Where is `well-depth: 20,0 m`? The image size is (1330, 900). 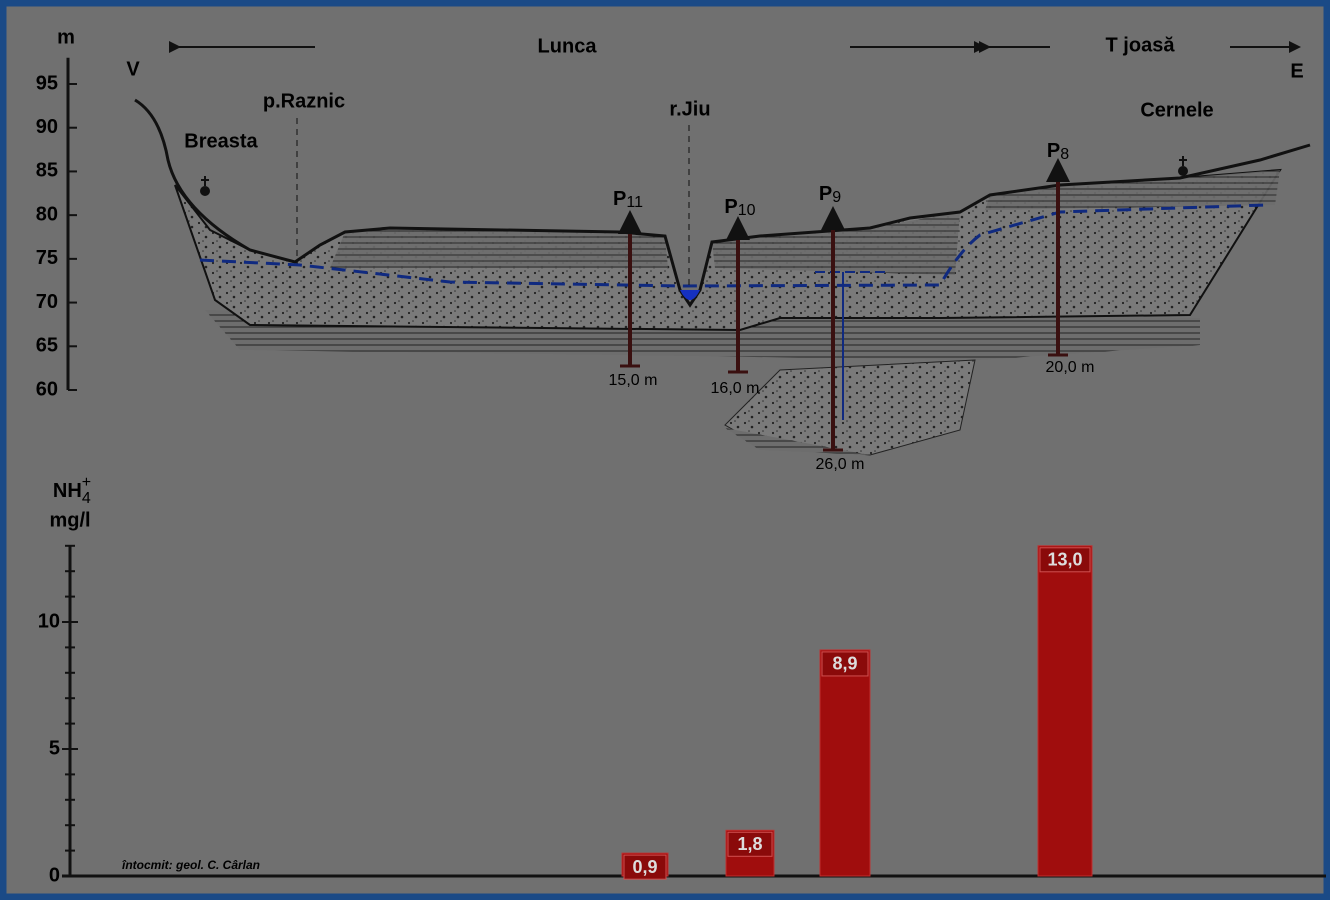
well-depth: 20,0 m is located at coordinates (1070, 367).